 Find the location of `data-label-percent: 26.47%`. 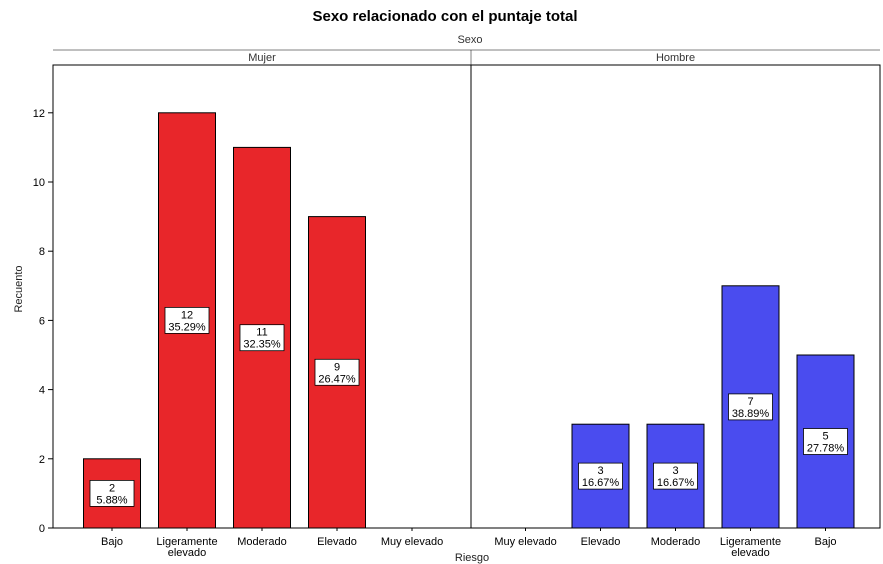

data-label-percent: 26.47% is located at coordinates (337, 379).